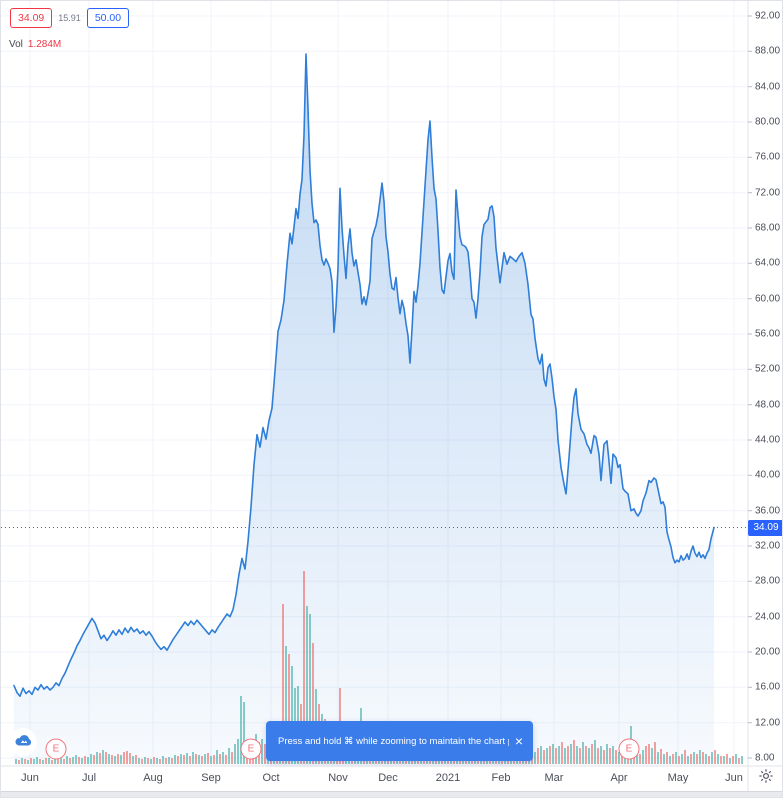  What do you see at coordinates (31, 18) in the screenshot?
I see `sell-price-badge: 34.09` at bounding box center [31, 18].